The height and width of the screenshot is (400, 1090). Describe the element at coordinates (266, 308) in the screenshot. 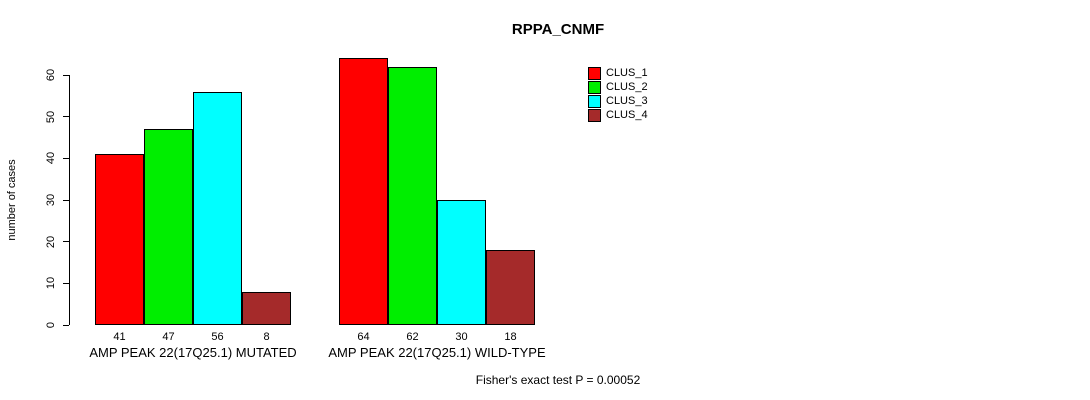

I see `bar-clus_4-group1` at that location.